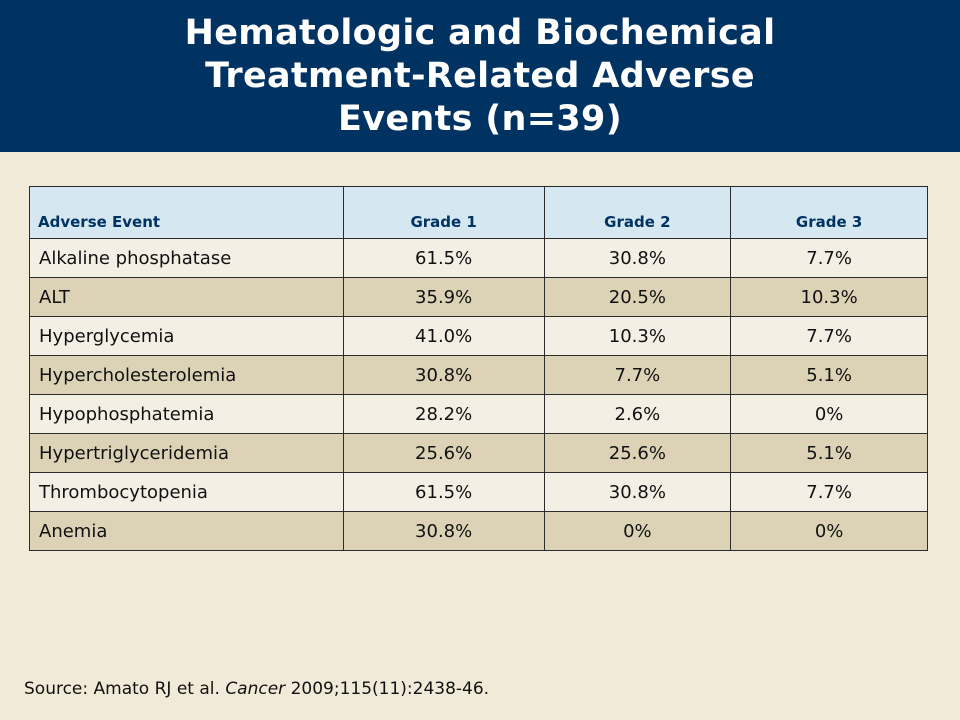  Describe the element at coordinates (829, 212) in the screenshot. I see `header-grade-3: Grade 3` at that location.